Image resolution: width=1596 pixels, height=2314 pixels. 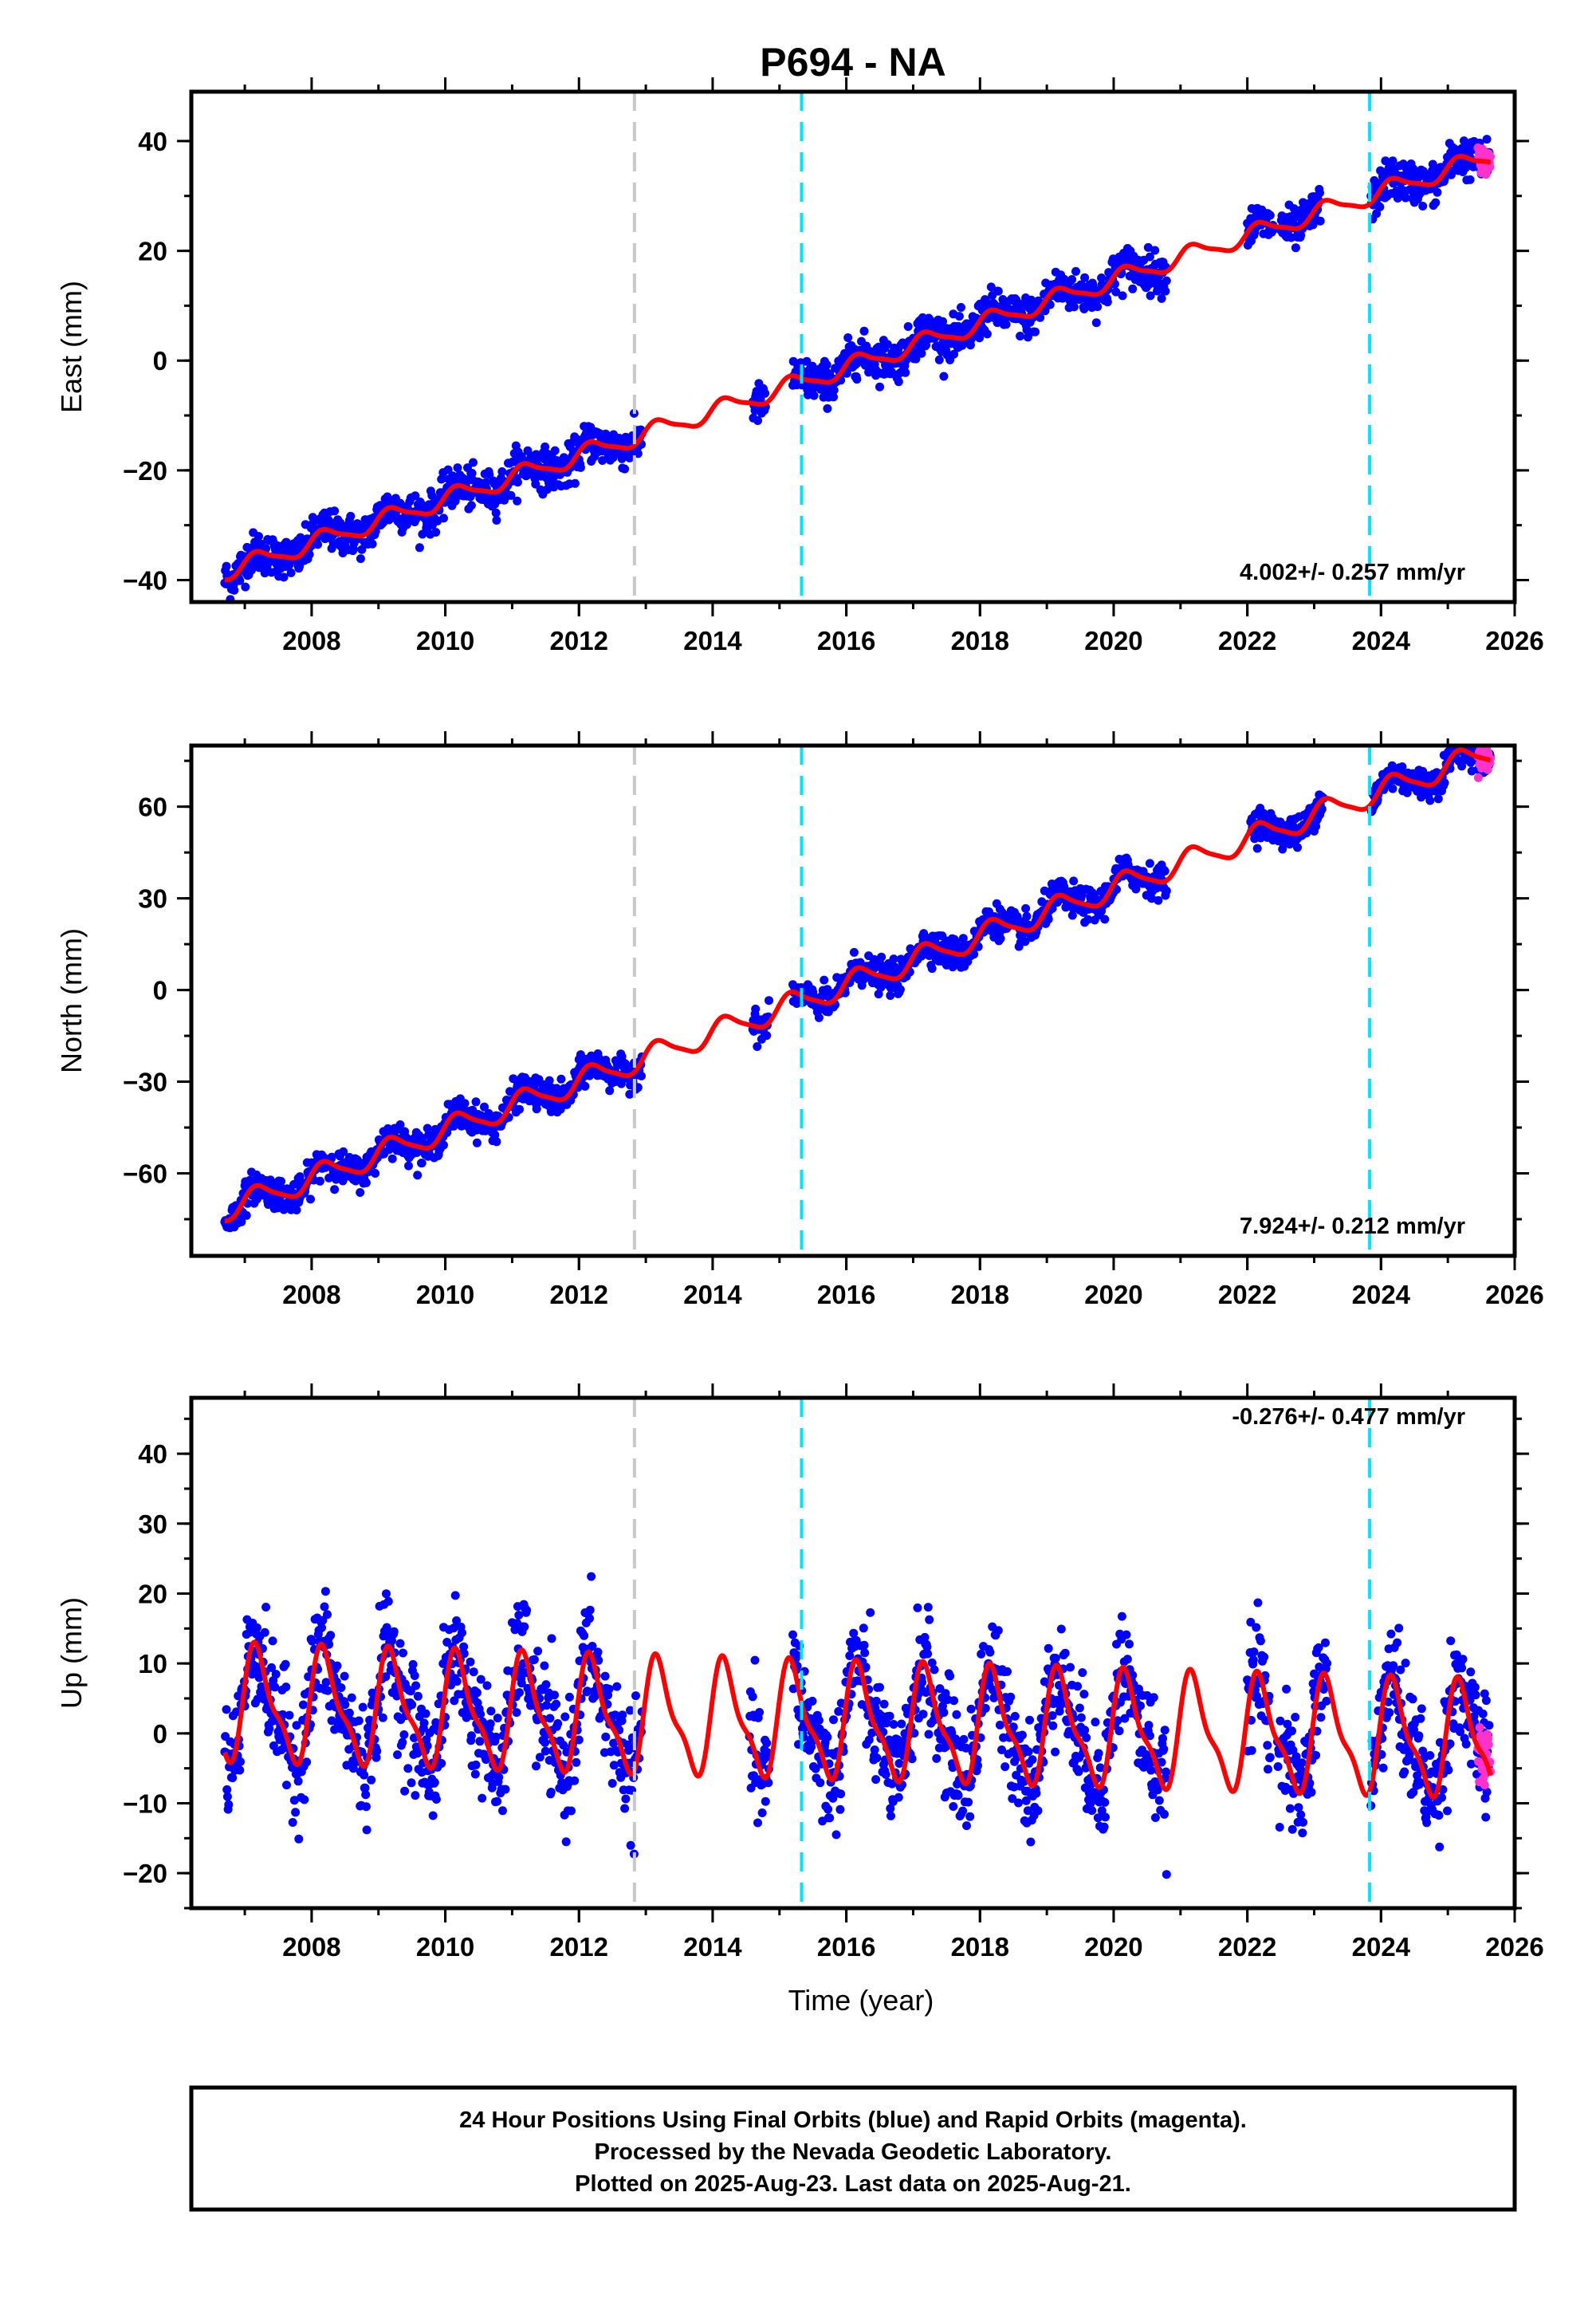 I want to click on north-x-tick-label: 2026, so click(x=1514, y=1294).